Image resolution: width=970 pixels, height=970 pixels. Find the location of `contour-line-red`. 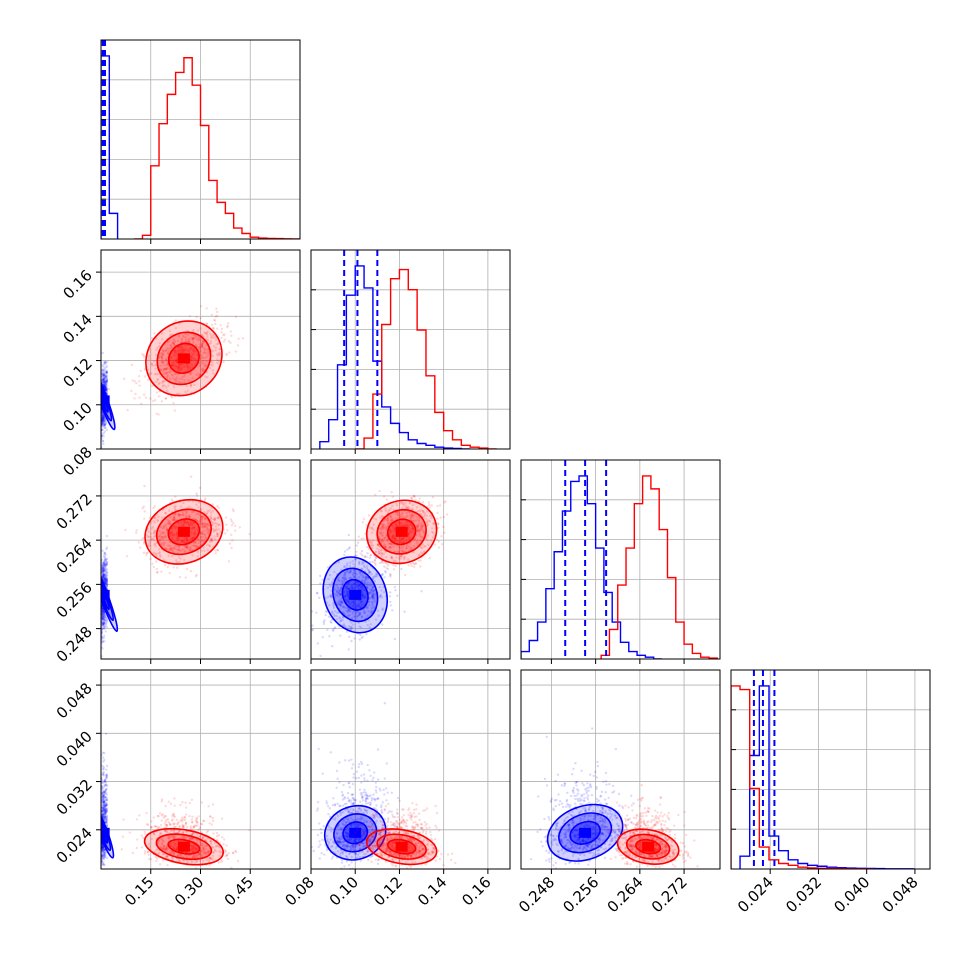

contour-line-red is located at coordinates (183, 532).